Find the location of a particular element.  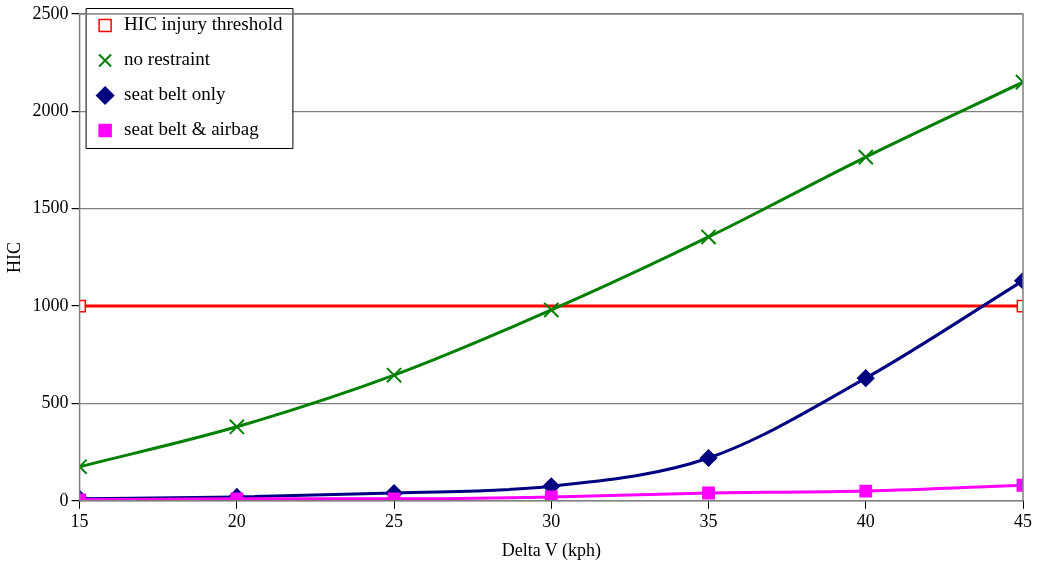

legend-label: no restraint is located at coordinates (167, 59).